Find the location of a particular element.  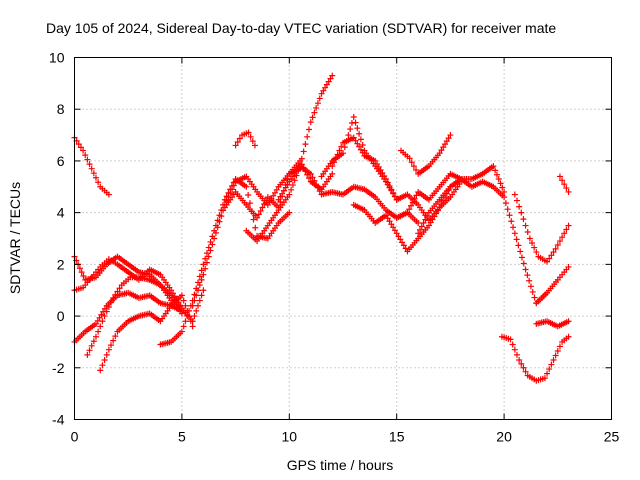

x-tick-label: 10 is located at coordinates (290, 437).